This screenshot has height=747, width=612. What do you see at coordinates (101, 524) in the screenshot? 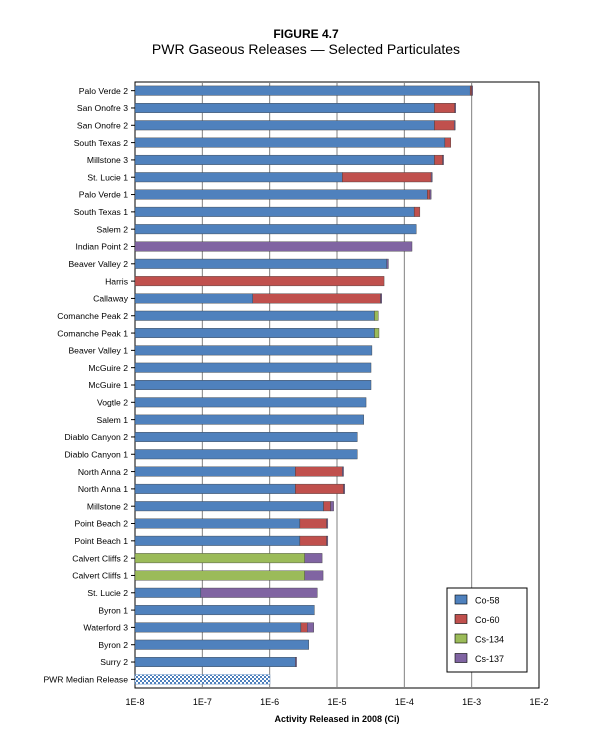
I see `category-label: Point Beach 2` at bounding box center [101, 524].